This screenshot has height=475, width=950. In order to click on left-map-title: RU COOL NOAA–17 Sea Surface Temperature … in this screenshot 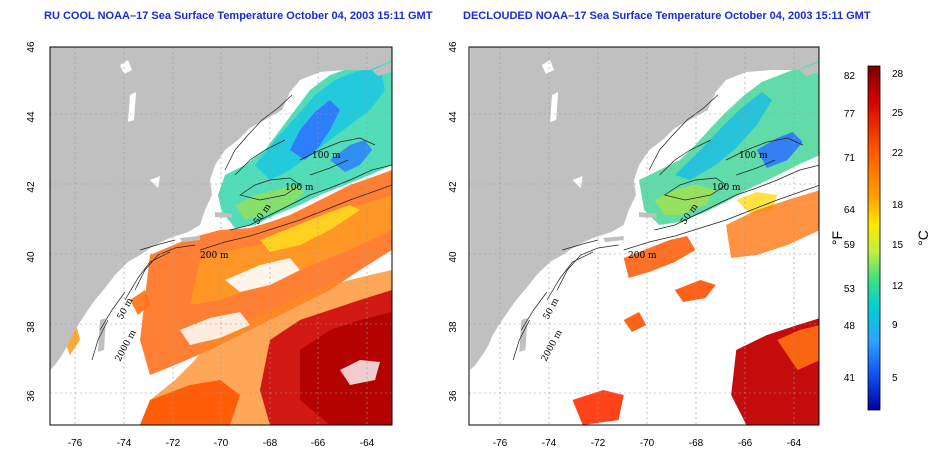, I will do `click(238, 16)`.